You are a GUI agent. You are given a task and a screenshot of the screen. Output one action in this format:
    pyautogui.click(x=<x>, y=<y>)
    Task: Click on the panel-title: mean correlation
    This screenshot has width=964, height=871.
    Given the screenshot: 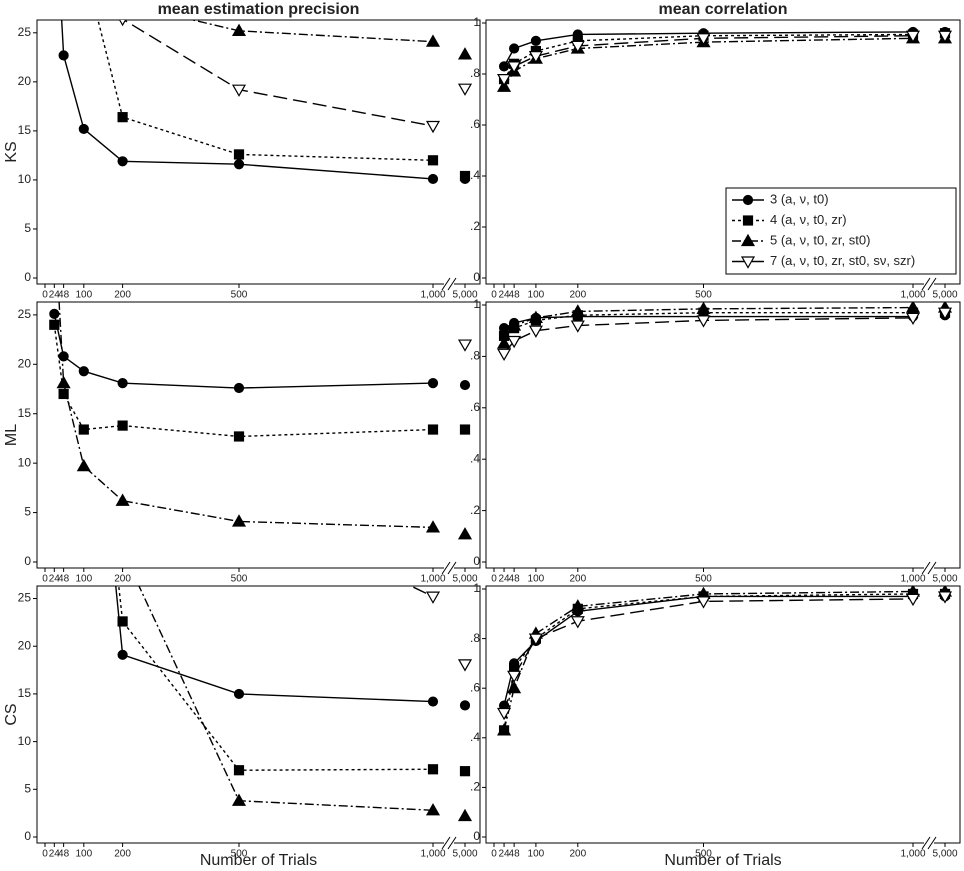 What is the action you would take?
    pyautogui.click(x=723, y=9)
    